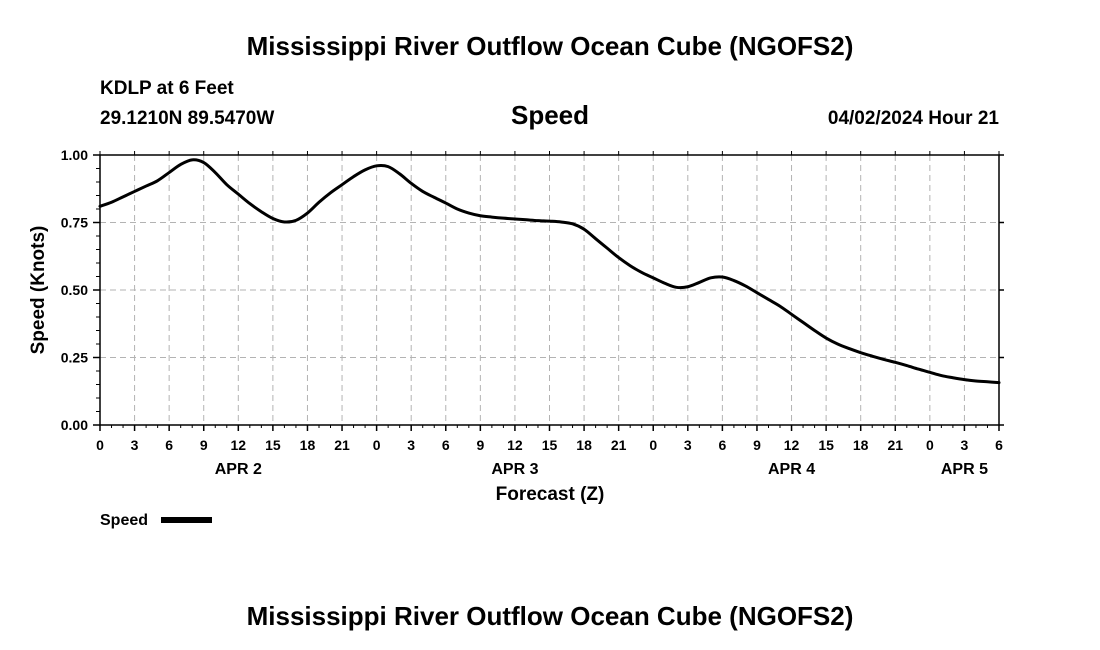  What do you see at coordinates (550, 494) in the screenshot?
I see `x-axis-label: Forecast (Z)` at bounding box center [550, 494].